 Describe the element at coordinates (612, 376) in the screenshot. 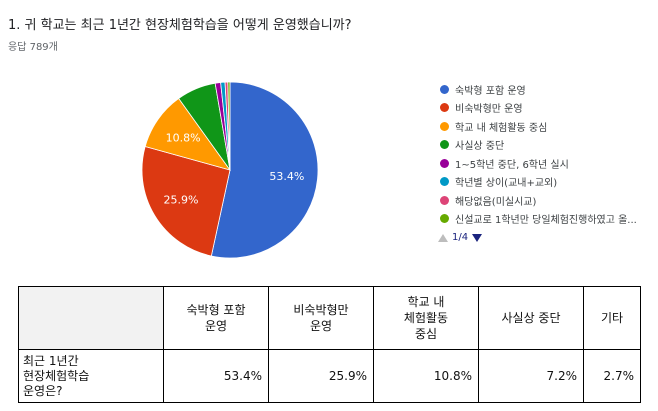

I see `table-cell: 2.7%` at that location.